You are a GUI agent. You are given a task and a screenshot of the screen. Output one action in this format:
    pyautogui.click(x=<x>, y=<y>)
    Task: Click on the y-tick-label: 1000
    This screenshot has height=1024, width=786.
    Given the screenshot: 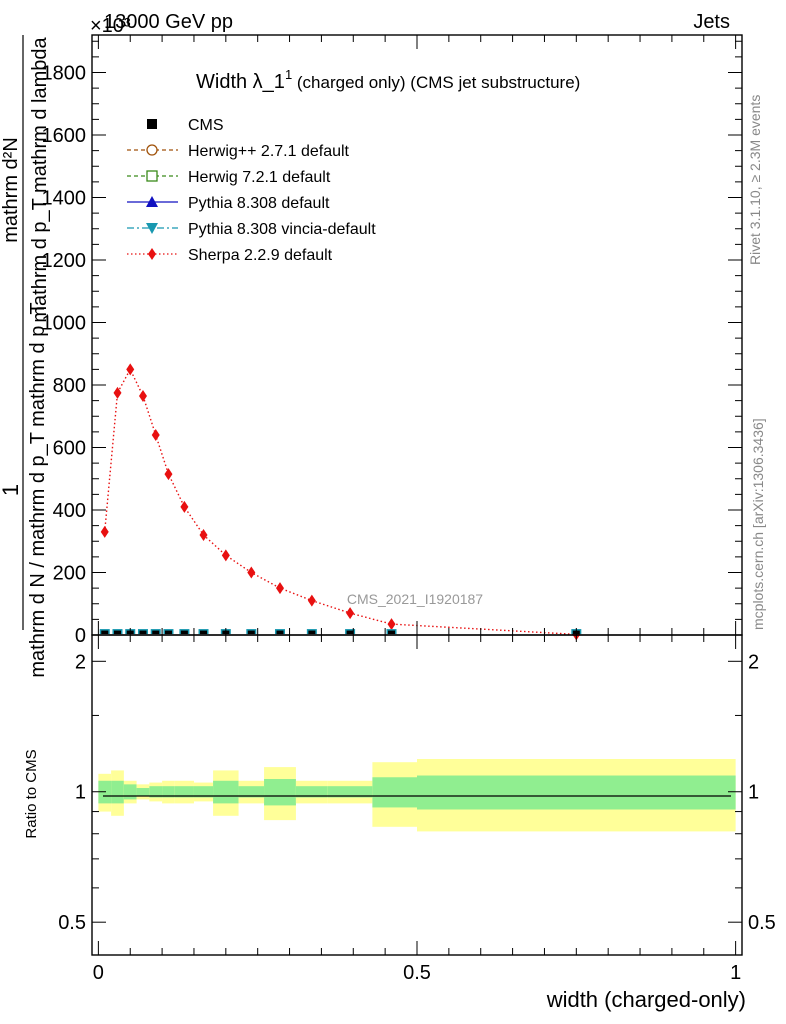 What is the action you would take?
    pyautogui.click(x=64, y=324)
    